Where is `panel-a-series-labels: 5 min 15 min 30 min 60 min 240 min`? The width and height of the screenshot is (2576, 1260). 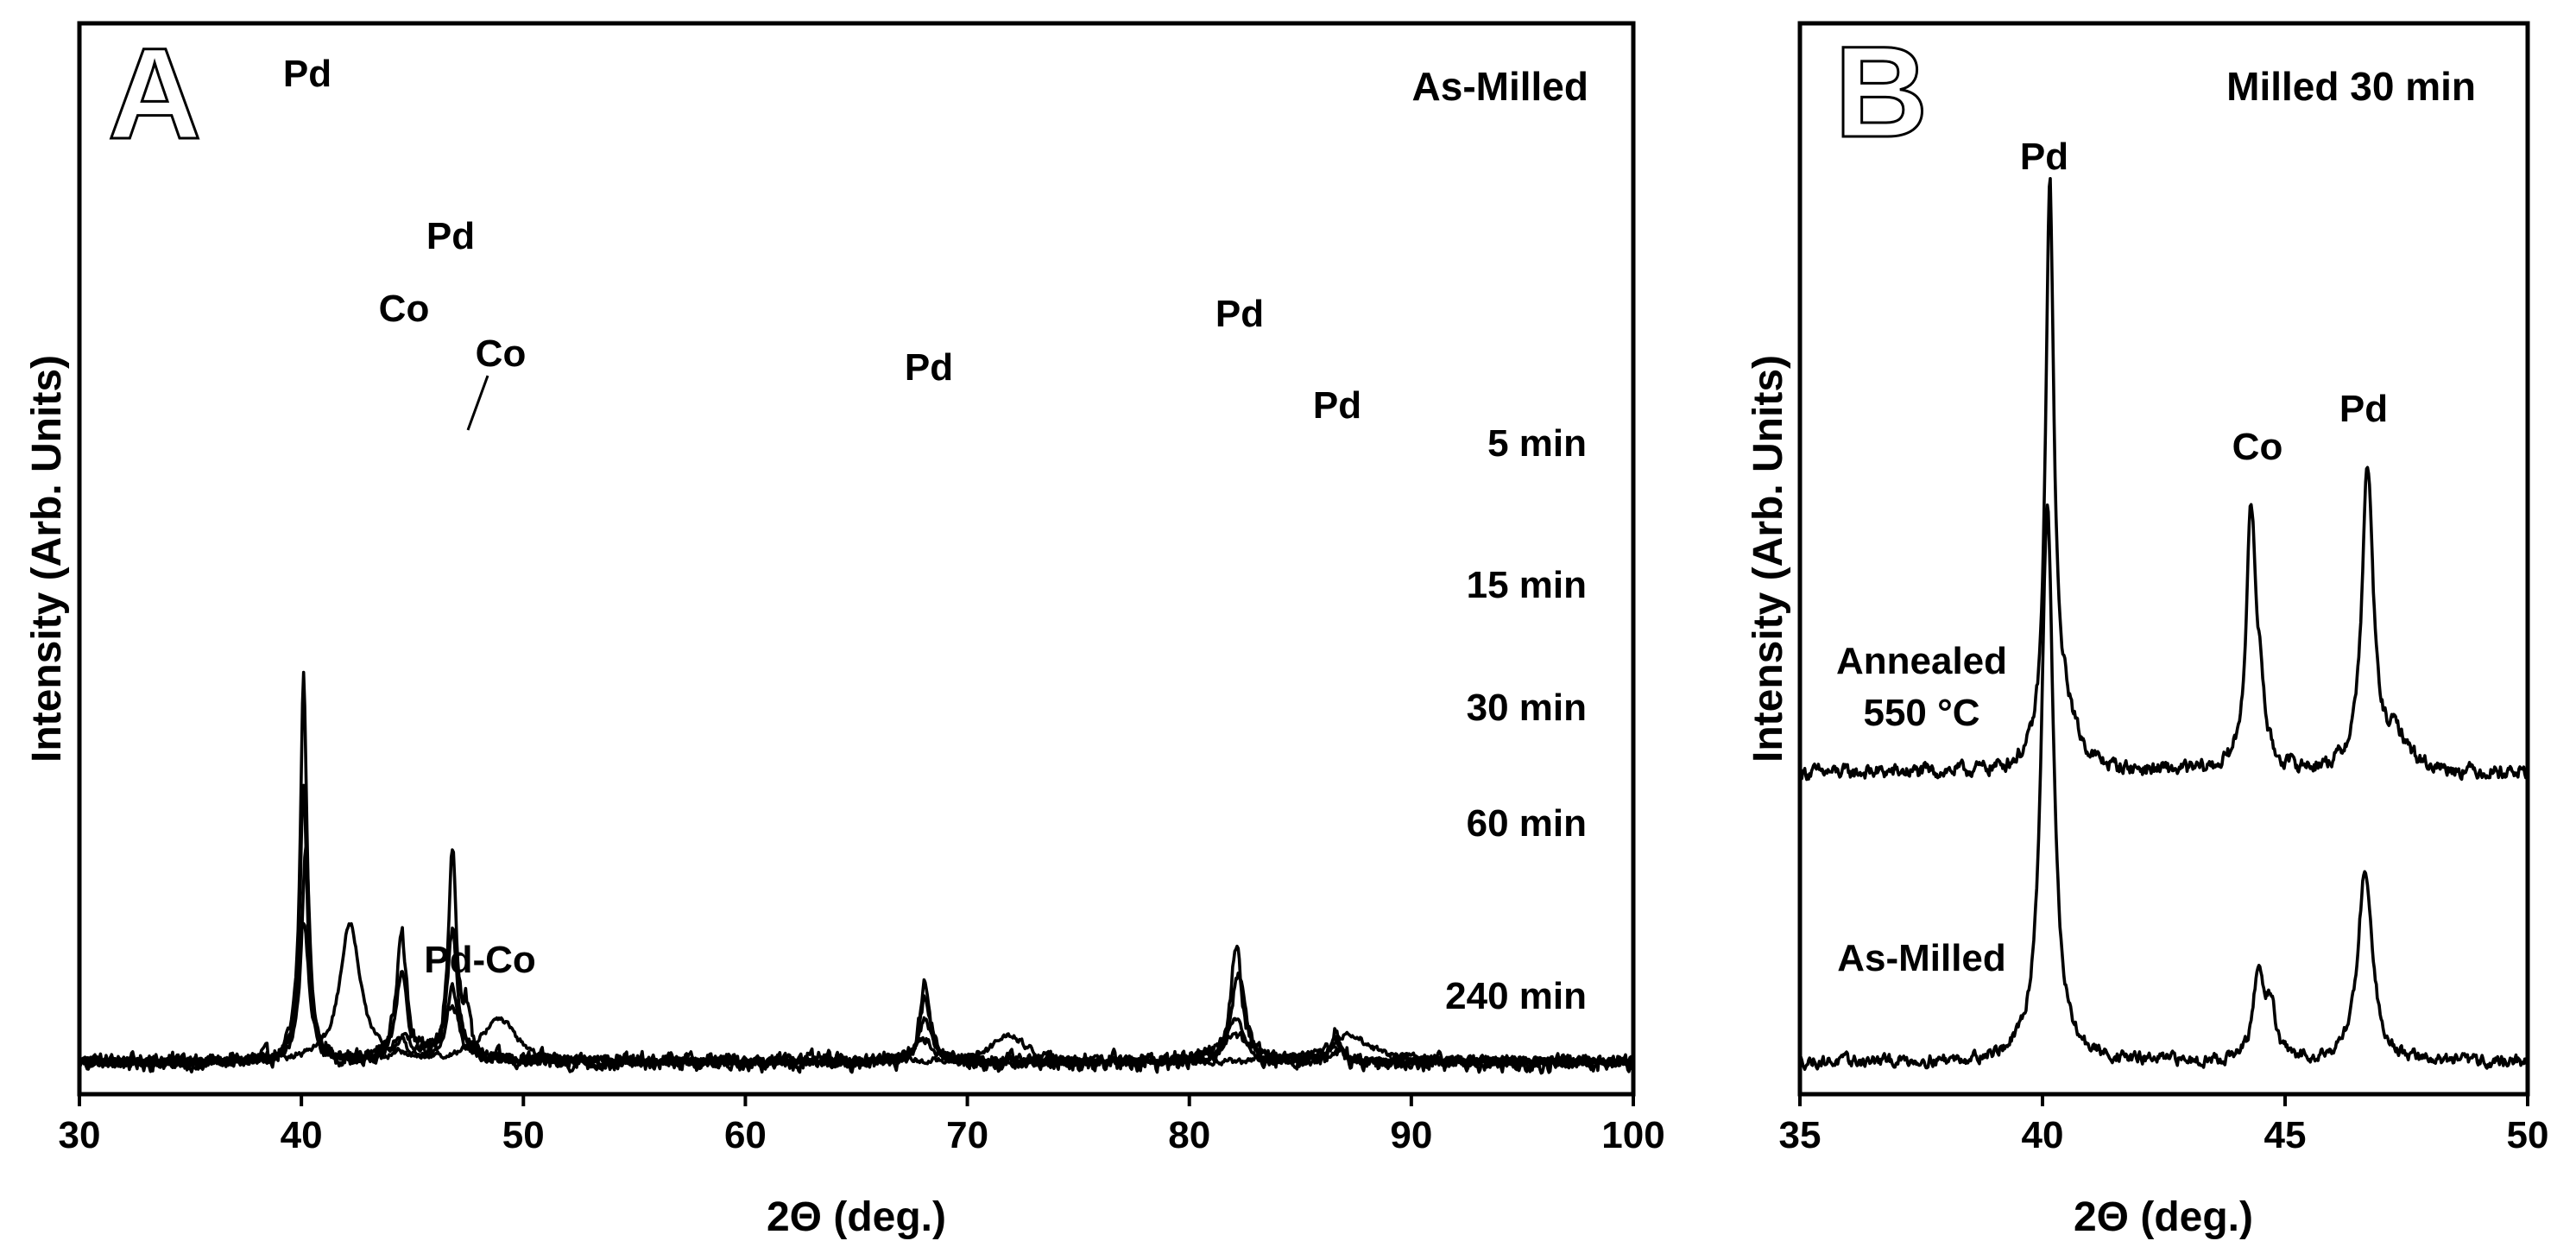 panel-a-series-labels: 5 min 15 min 30 min 60 min 240 min is located at coordinates (1516, 720).